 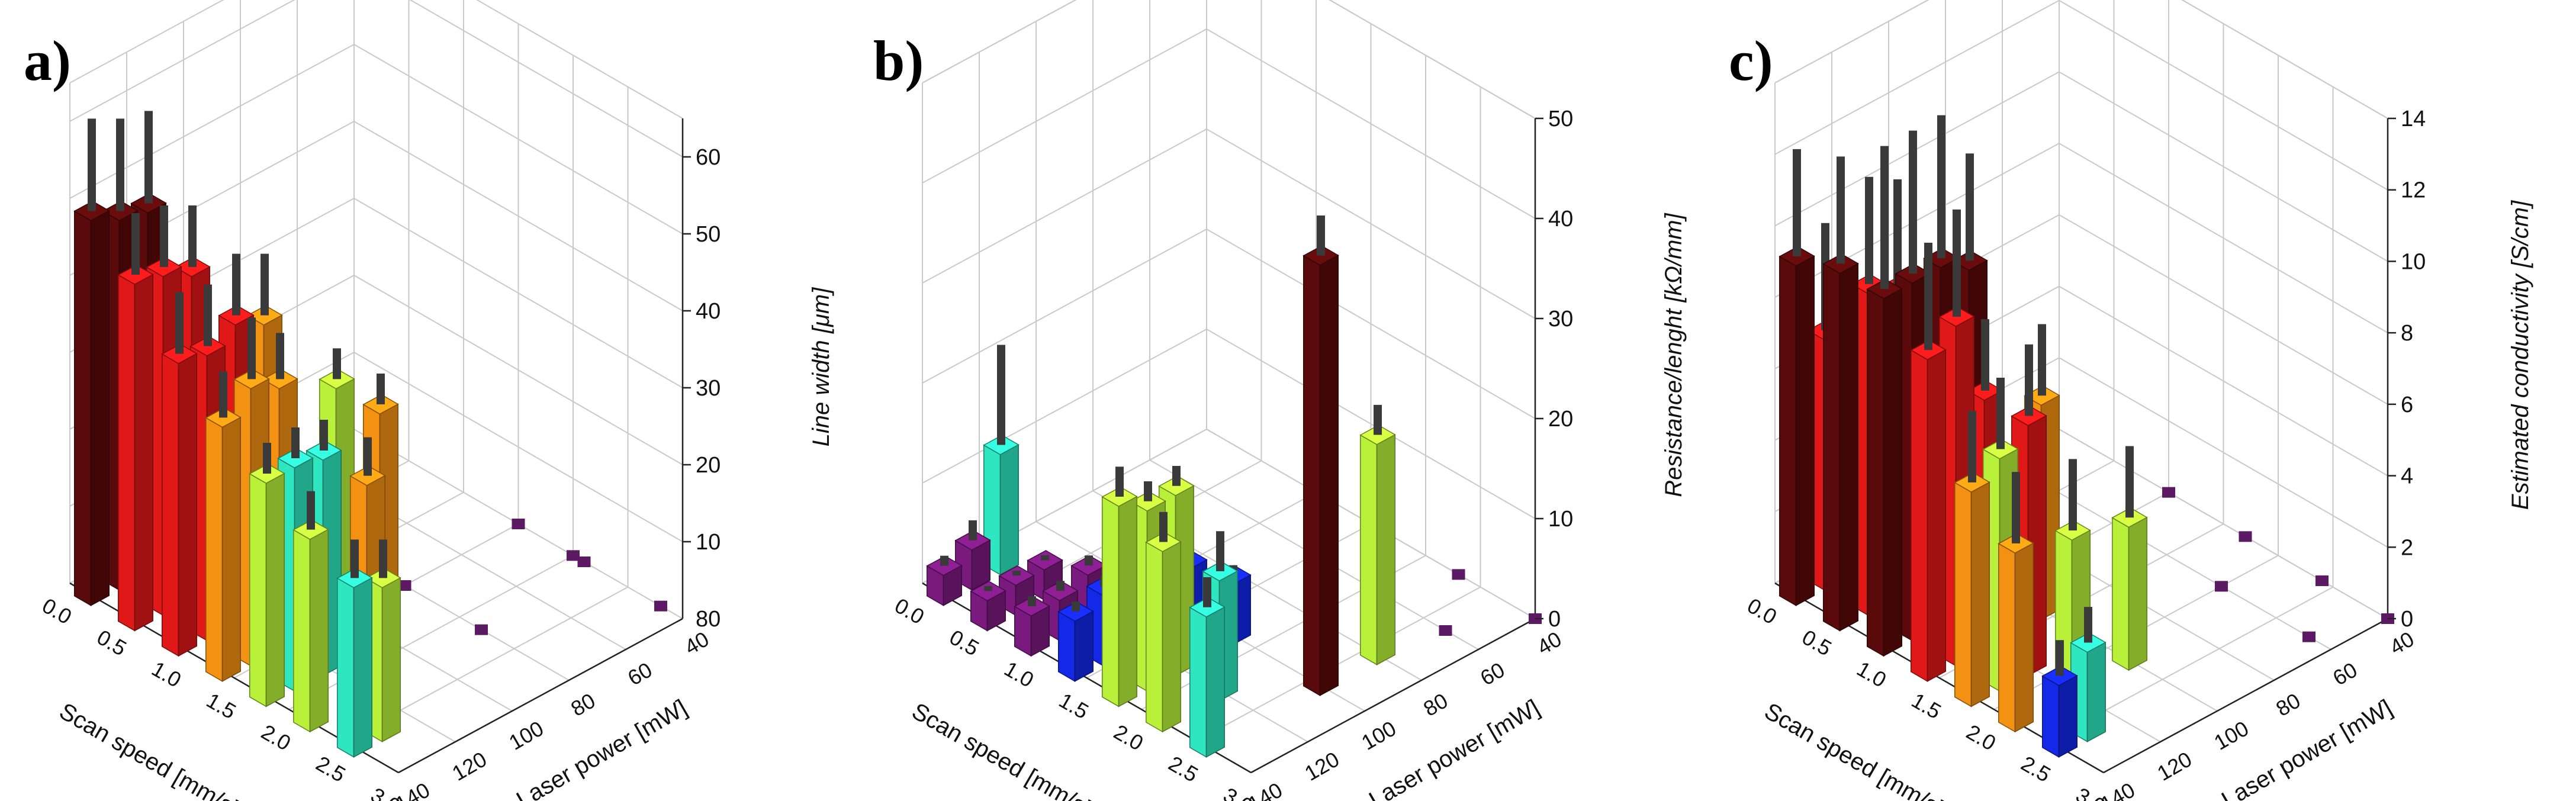 What do you see at coordinates (1674, 355) in the screenshot?
I see `z-axis-label: Resistance/lenght [kΩ/mm]` at bounding box center [1674, 355].